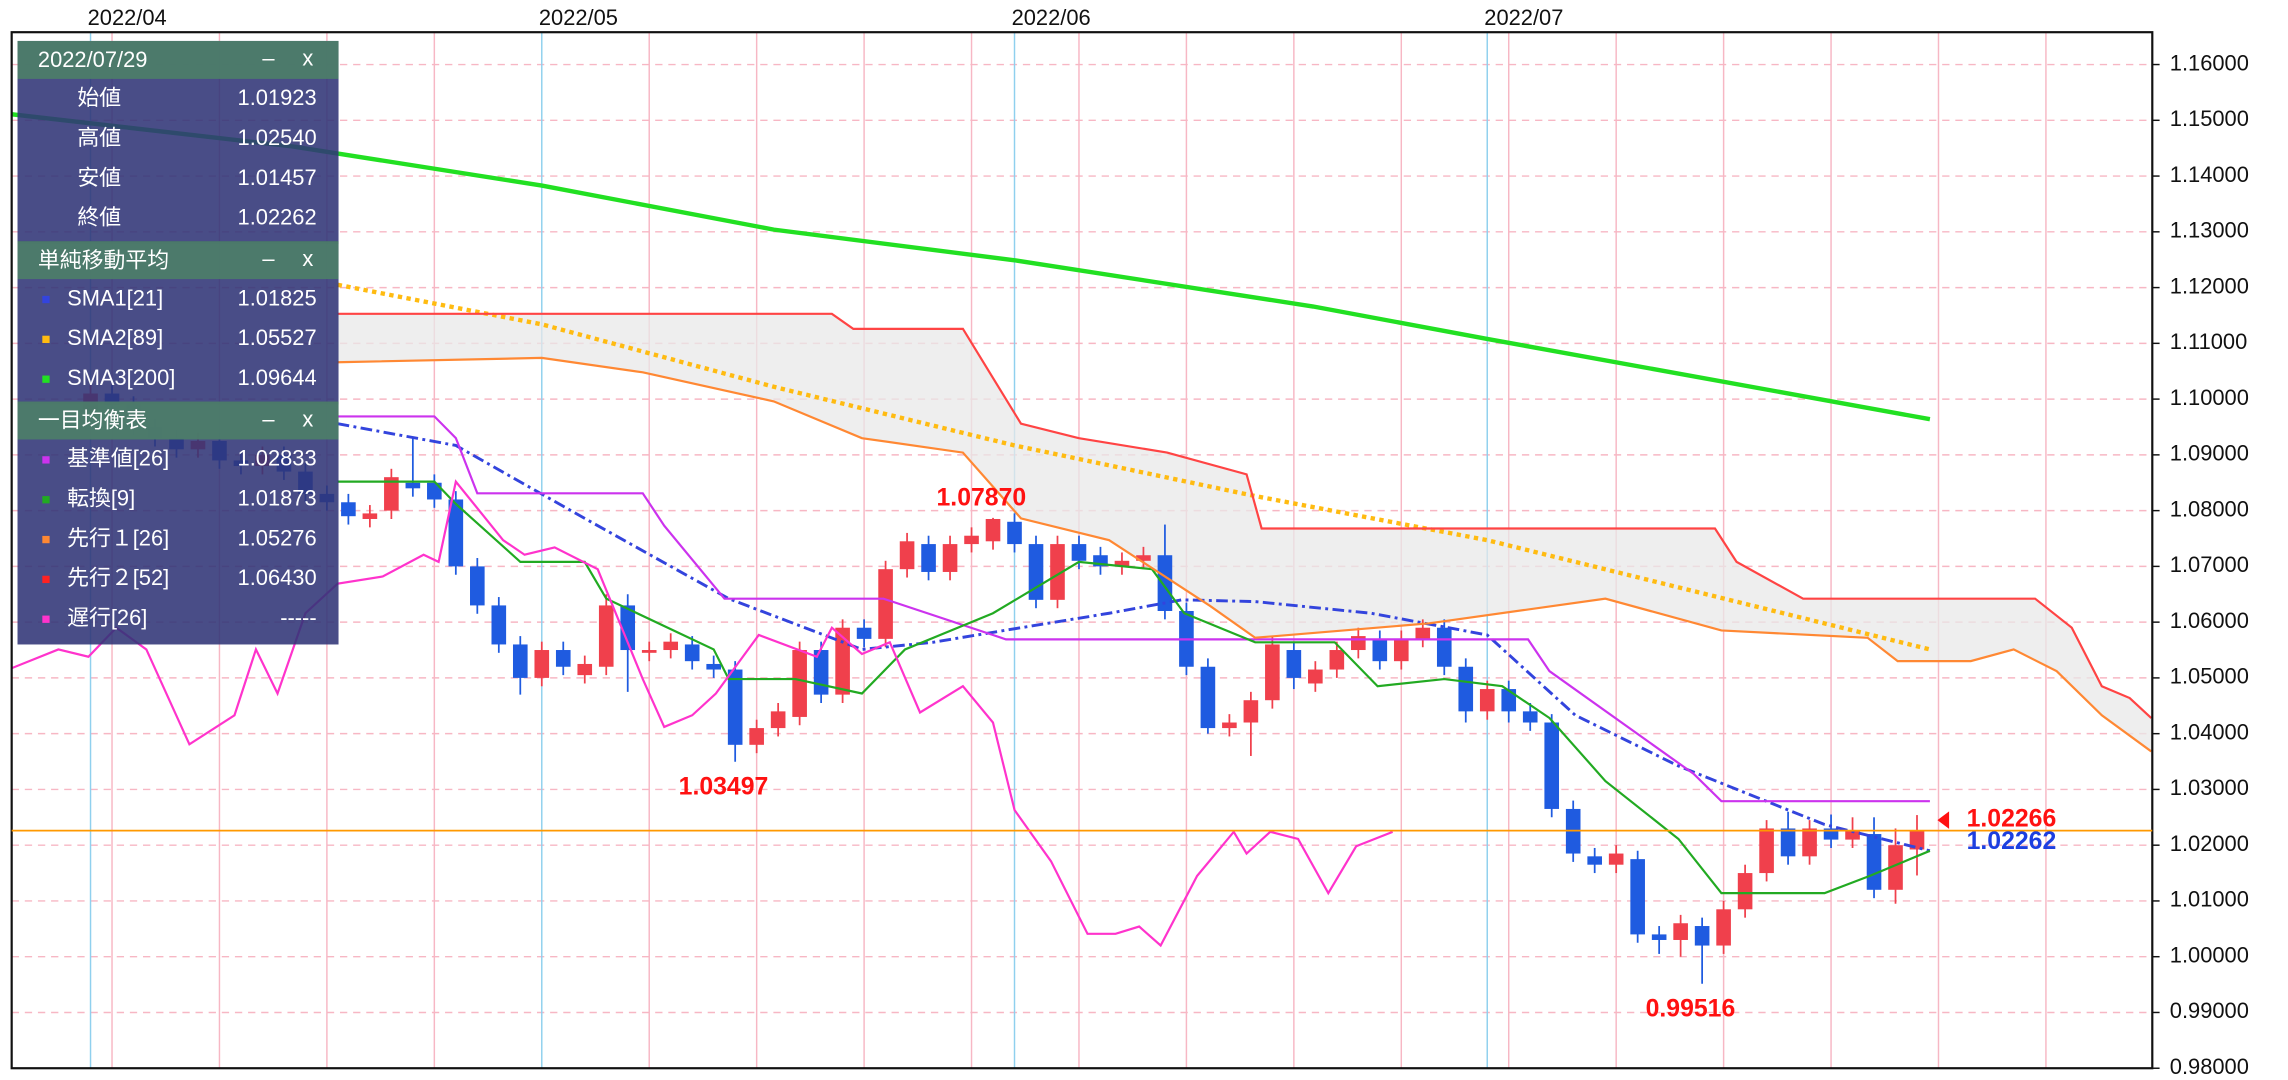 The width and height of the screenshot is (2288, 1080). What do you see at coordinates (99, 177) in the screenshot?
I see `panel-label: 安値` at bounding box center [99, 177].